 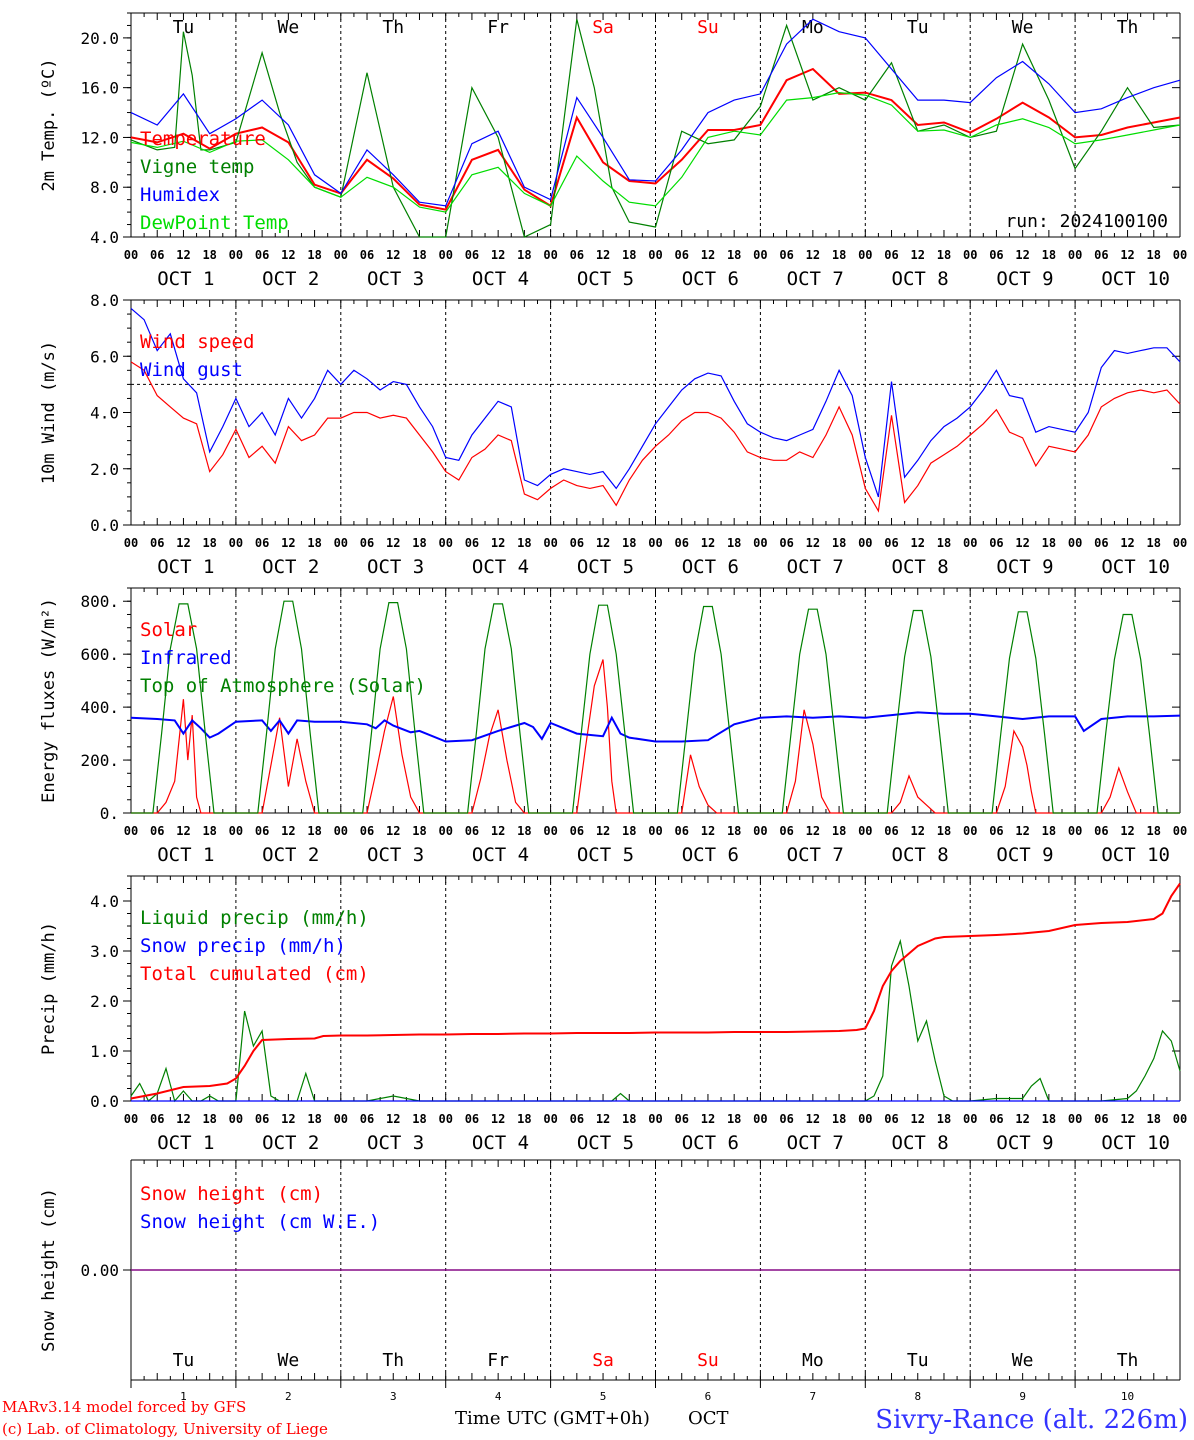 I want to click on series-temperature, so click(x=655, y=139).